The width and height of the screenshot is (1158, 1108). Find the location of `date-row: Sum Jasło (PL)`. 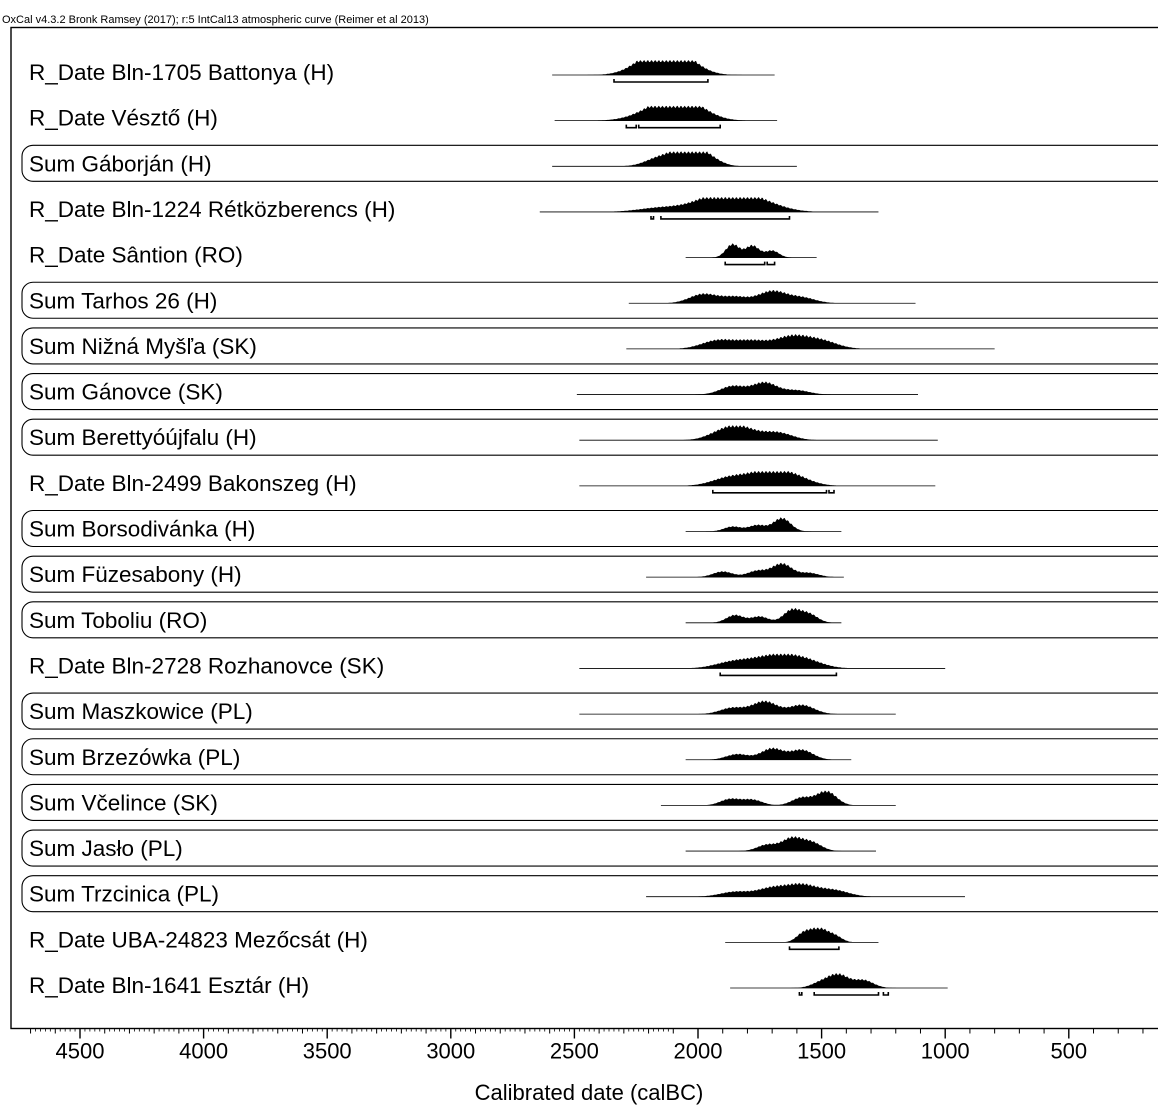

date-row: Sum Jasło (PL) is located at coordinates (589, 848).